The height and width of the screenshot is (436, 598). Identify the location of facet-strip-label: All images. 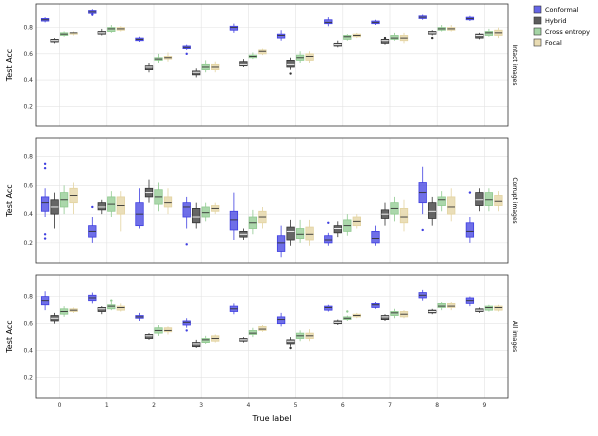
(514, 336).